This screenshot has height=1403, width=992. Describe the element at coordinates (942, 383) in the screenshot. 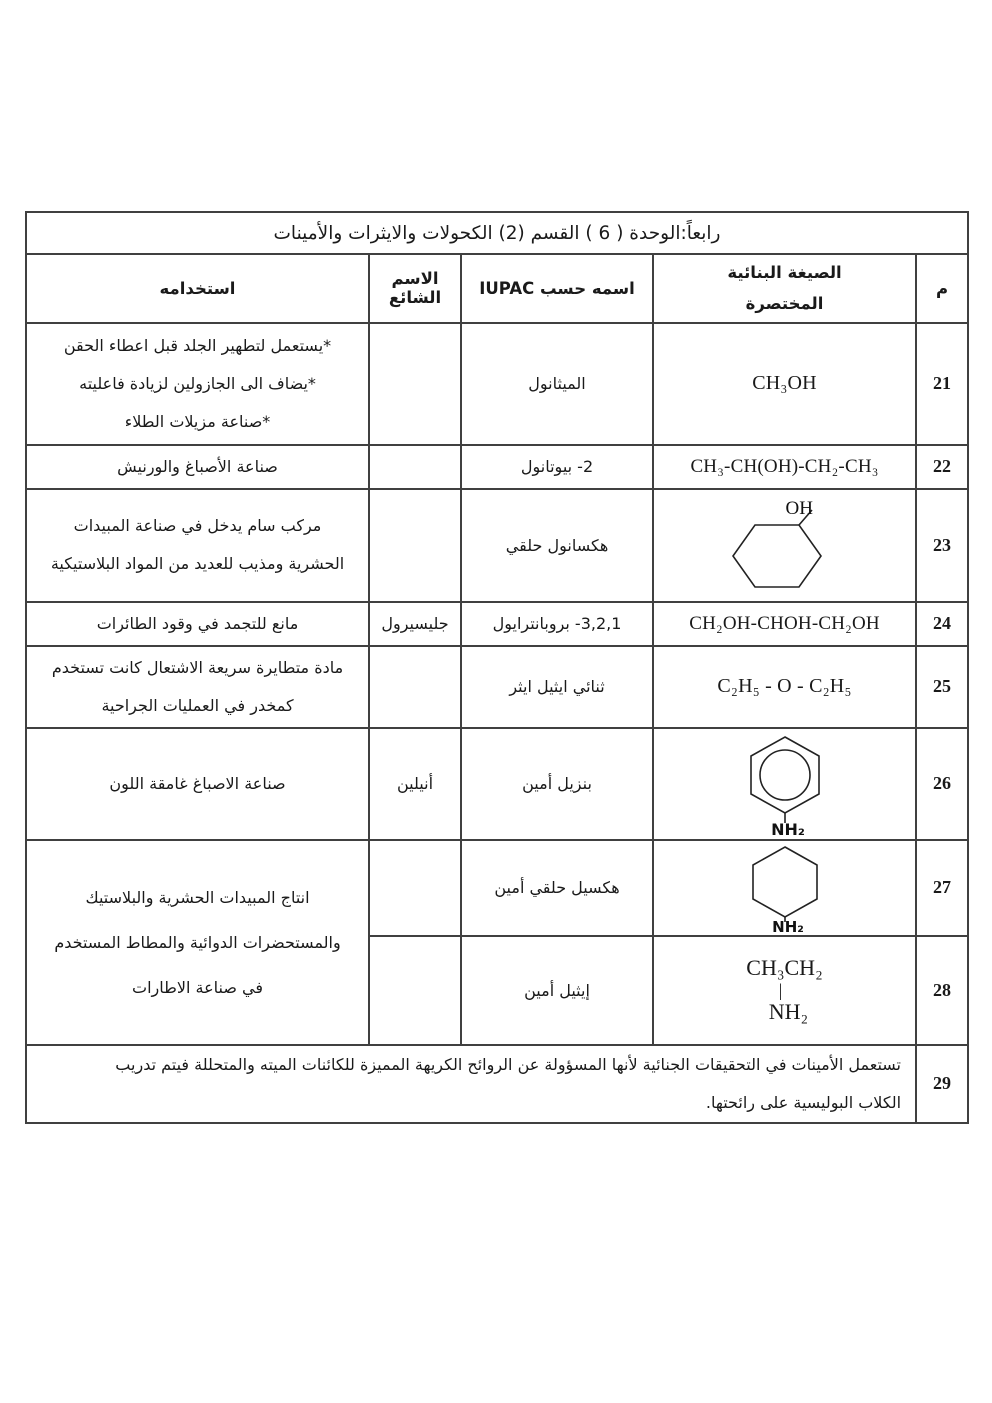

I see `row-number: 21` at that location.